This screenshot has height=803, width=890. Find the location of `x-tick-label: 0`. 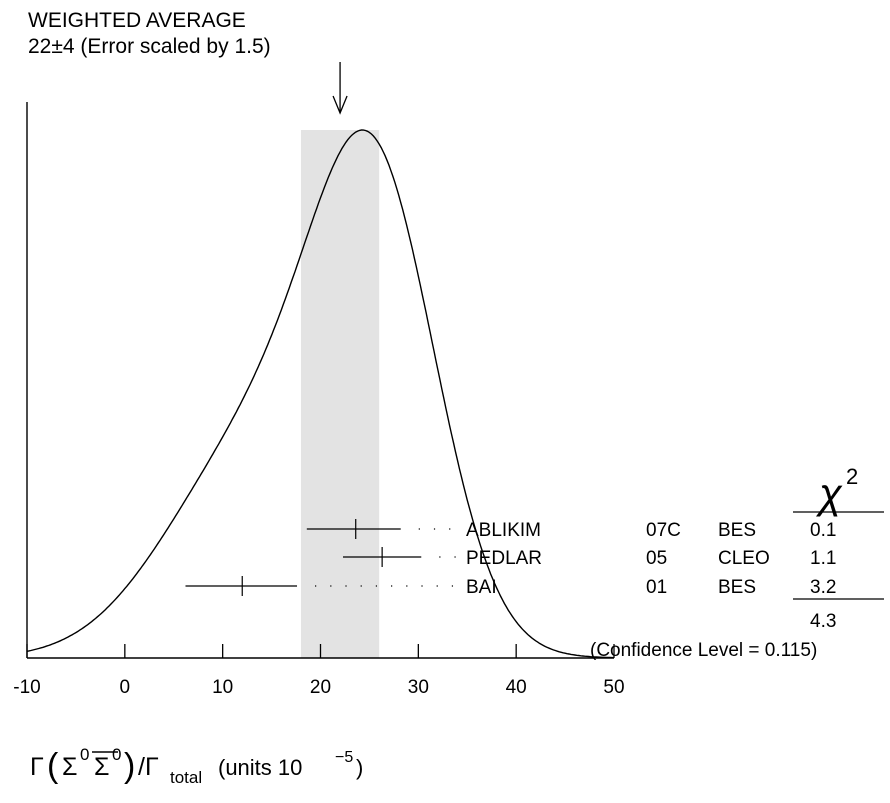

x-tick-label: 0 is located at coordinates (125, 687).